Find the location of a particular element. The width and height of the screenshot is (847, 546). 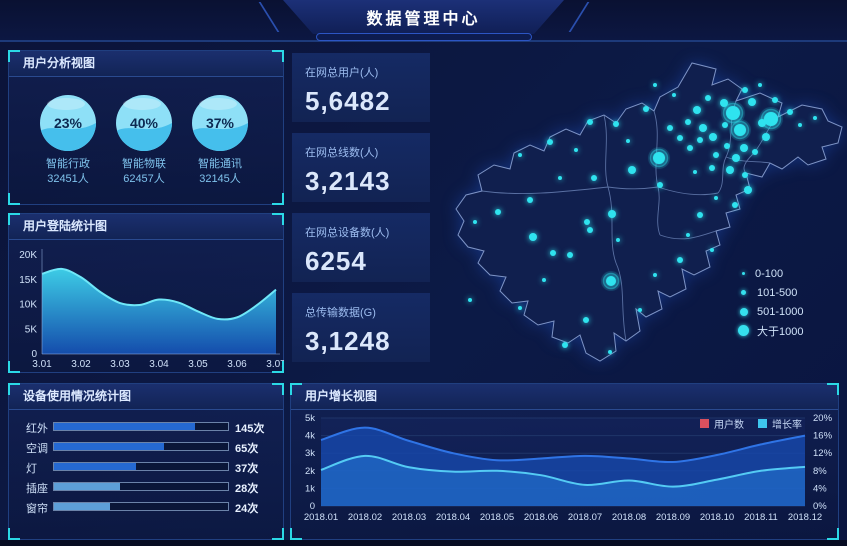

legend-row: 0-100 is located at coordinates (773, 273).